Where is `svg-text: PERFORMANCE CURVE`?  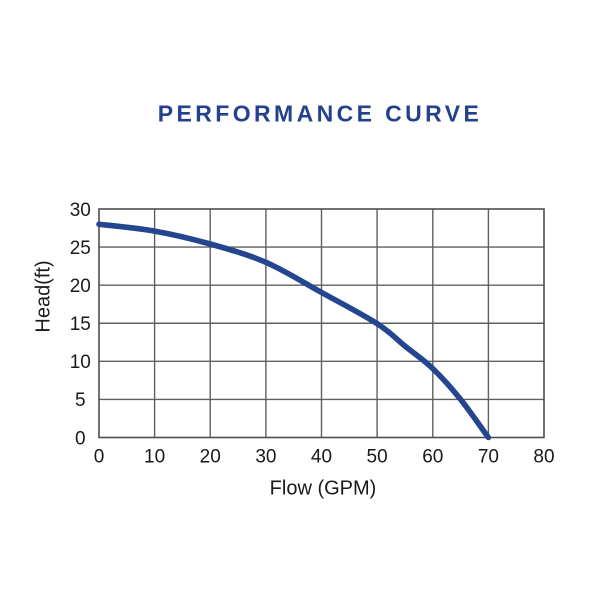 svg-text: PERFORMANCE CURVE is located at coordinates (320, 114).